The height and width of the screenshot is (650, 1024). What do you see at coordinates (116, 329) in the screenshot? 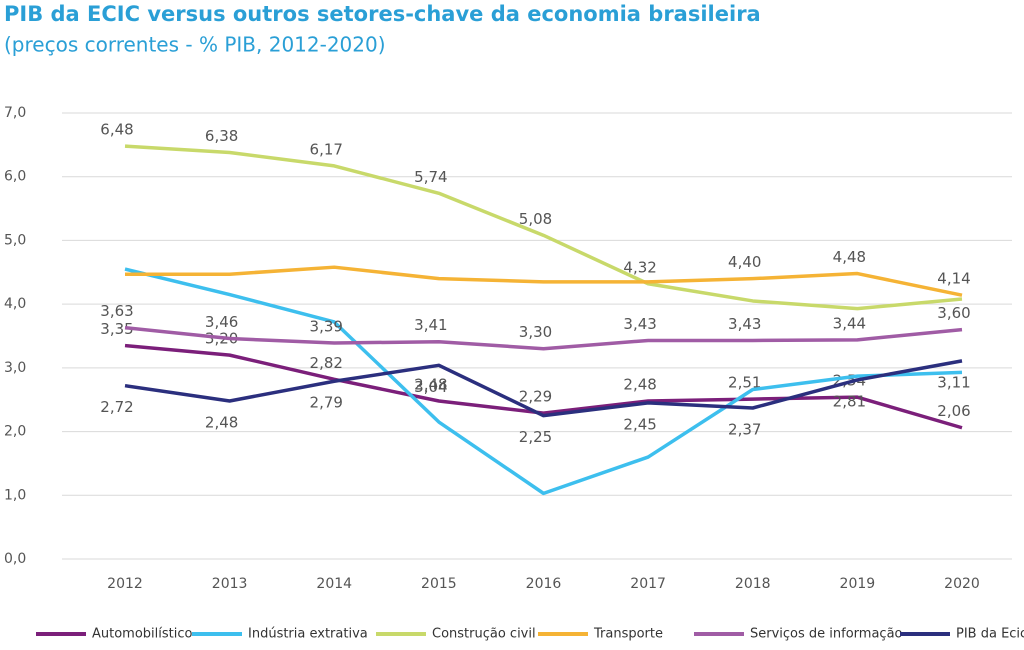
I see `data-label: 3,35` at bounding box center [116, 329].